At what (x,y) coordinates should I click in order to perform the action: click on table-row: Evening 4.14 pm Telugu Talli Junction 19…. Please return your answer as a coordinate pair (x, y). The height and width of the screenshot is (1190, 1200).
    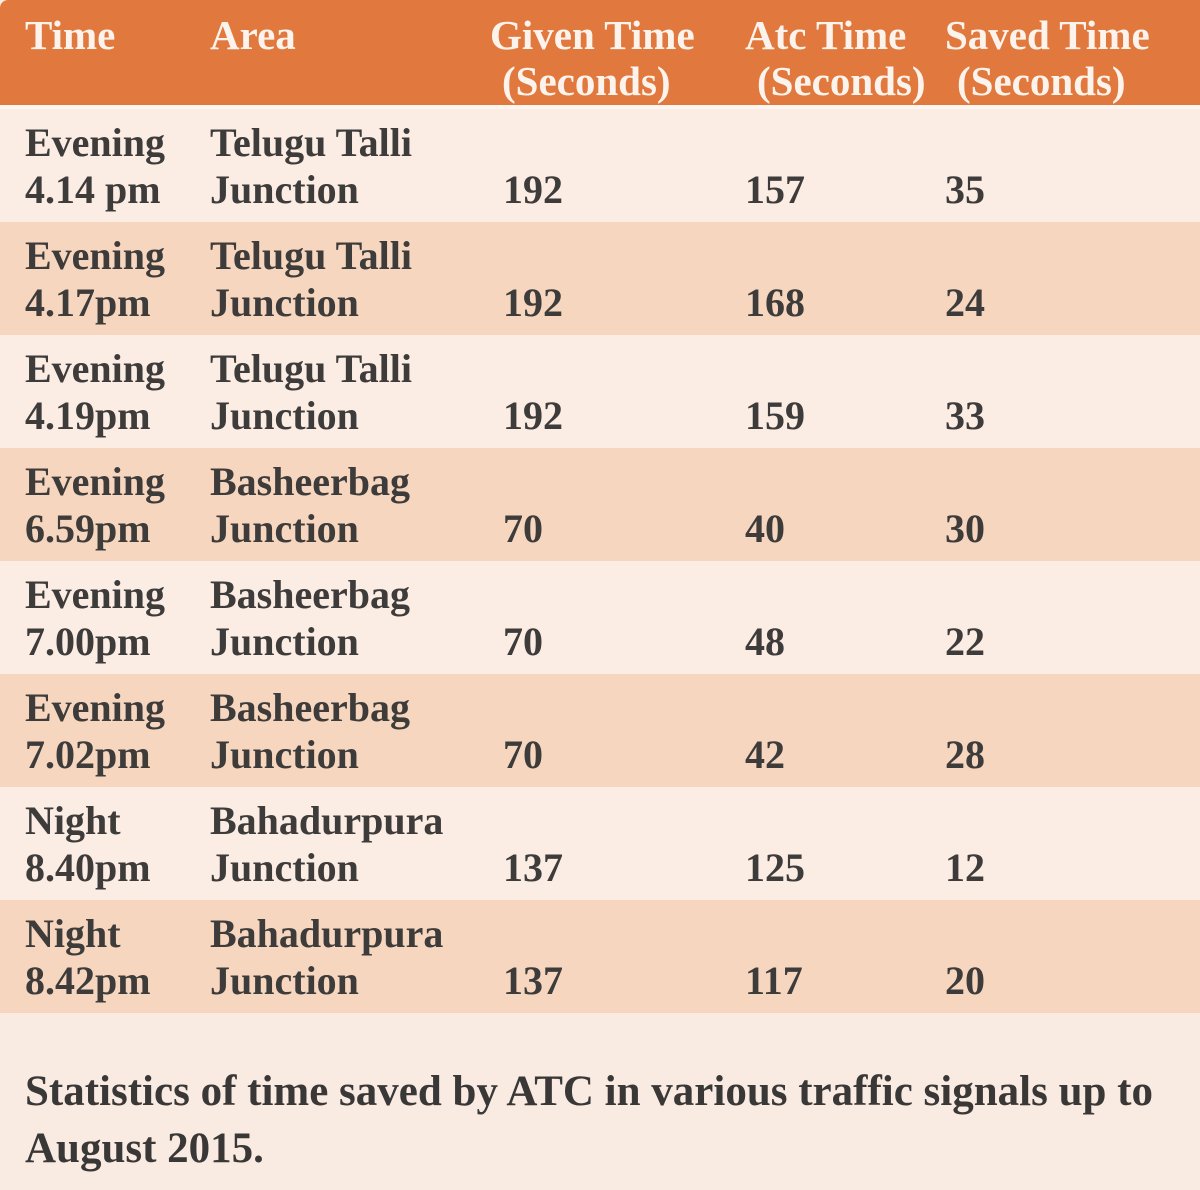
    Looking at the image, I should click on (600, 165).